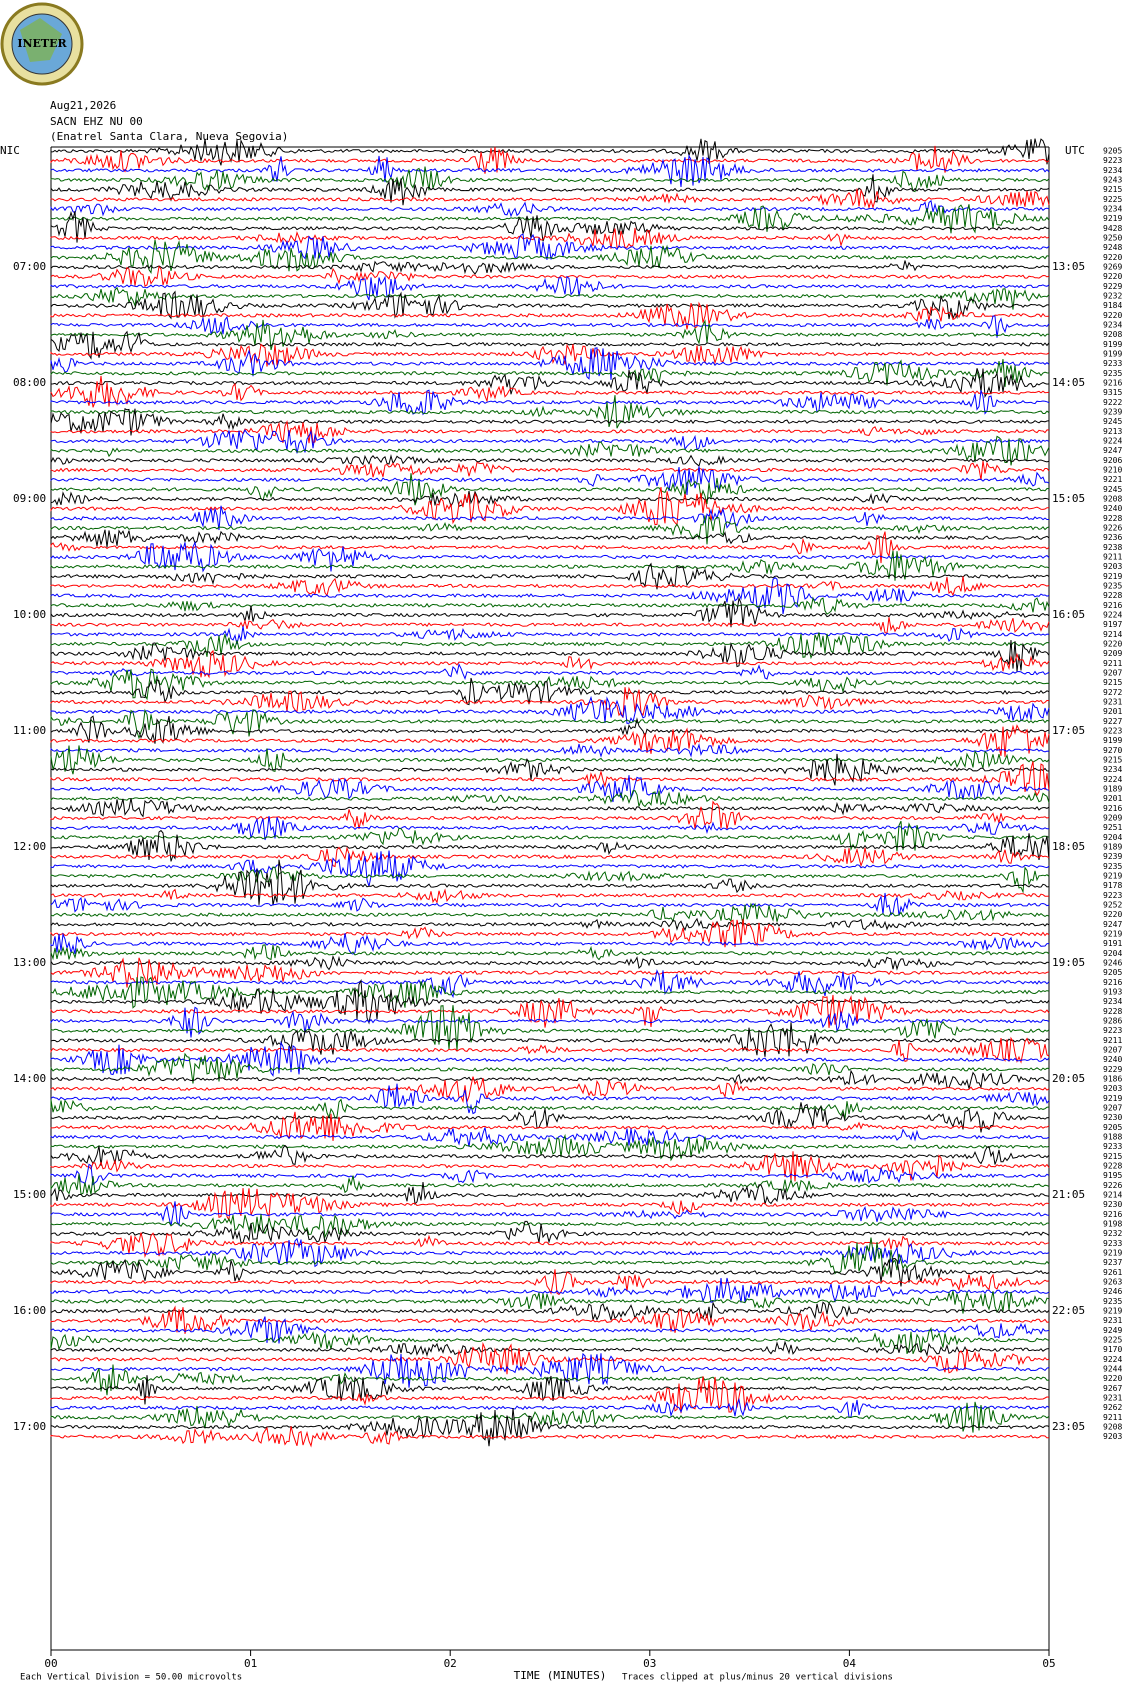  I want to click on trace-label: 9227, so click(1112, 721).